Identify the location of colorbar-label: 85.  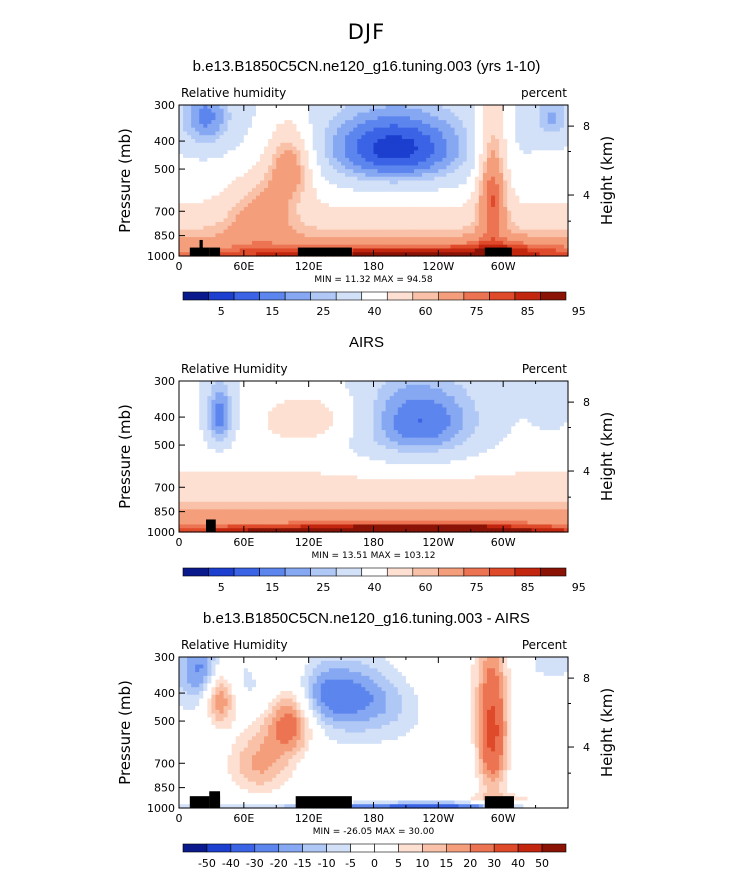
(528, 310).